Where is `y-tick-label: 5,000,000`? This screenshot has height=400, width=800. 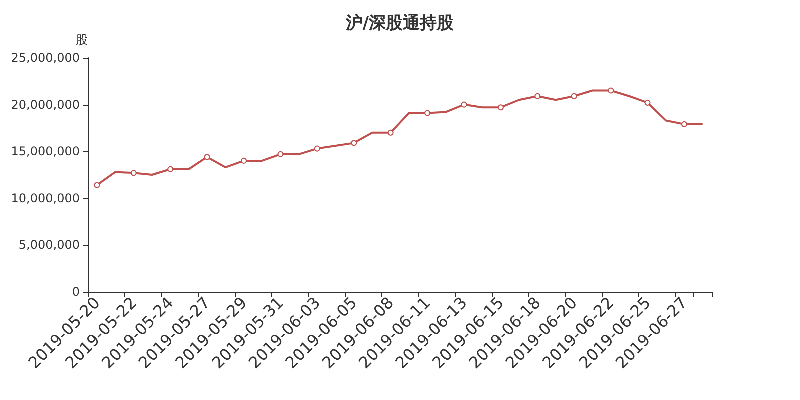
y-tick-label: 5,000,000 is located at coordinates (49, 245).